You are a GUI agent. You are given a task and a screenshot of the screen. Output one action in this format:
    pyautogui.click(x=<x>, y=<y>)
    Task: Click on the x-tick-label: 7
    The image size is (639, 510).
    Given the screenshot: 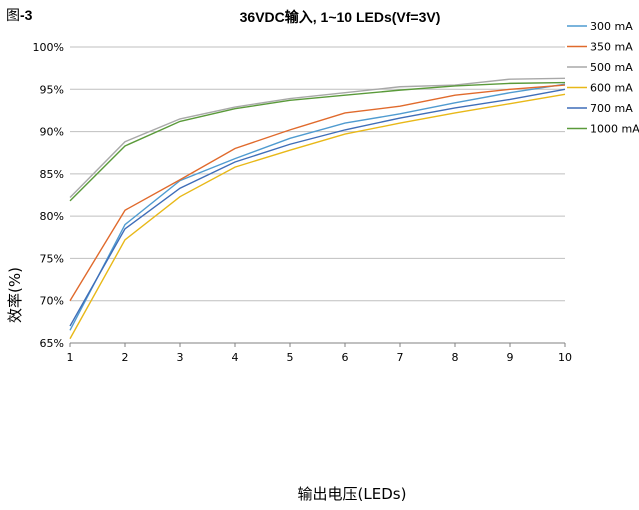 What is the action you would take?
    pyautogui.click(x=400, y=357)
    